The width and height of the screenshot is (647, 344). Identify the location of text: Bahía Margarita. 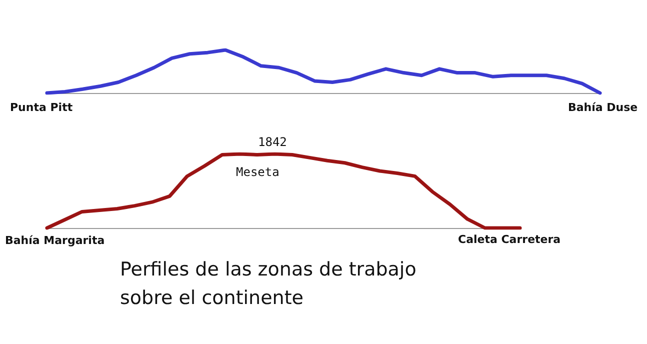
(55, 240).